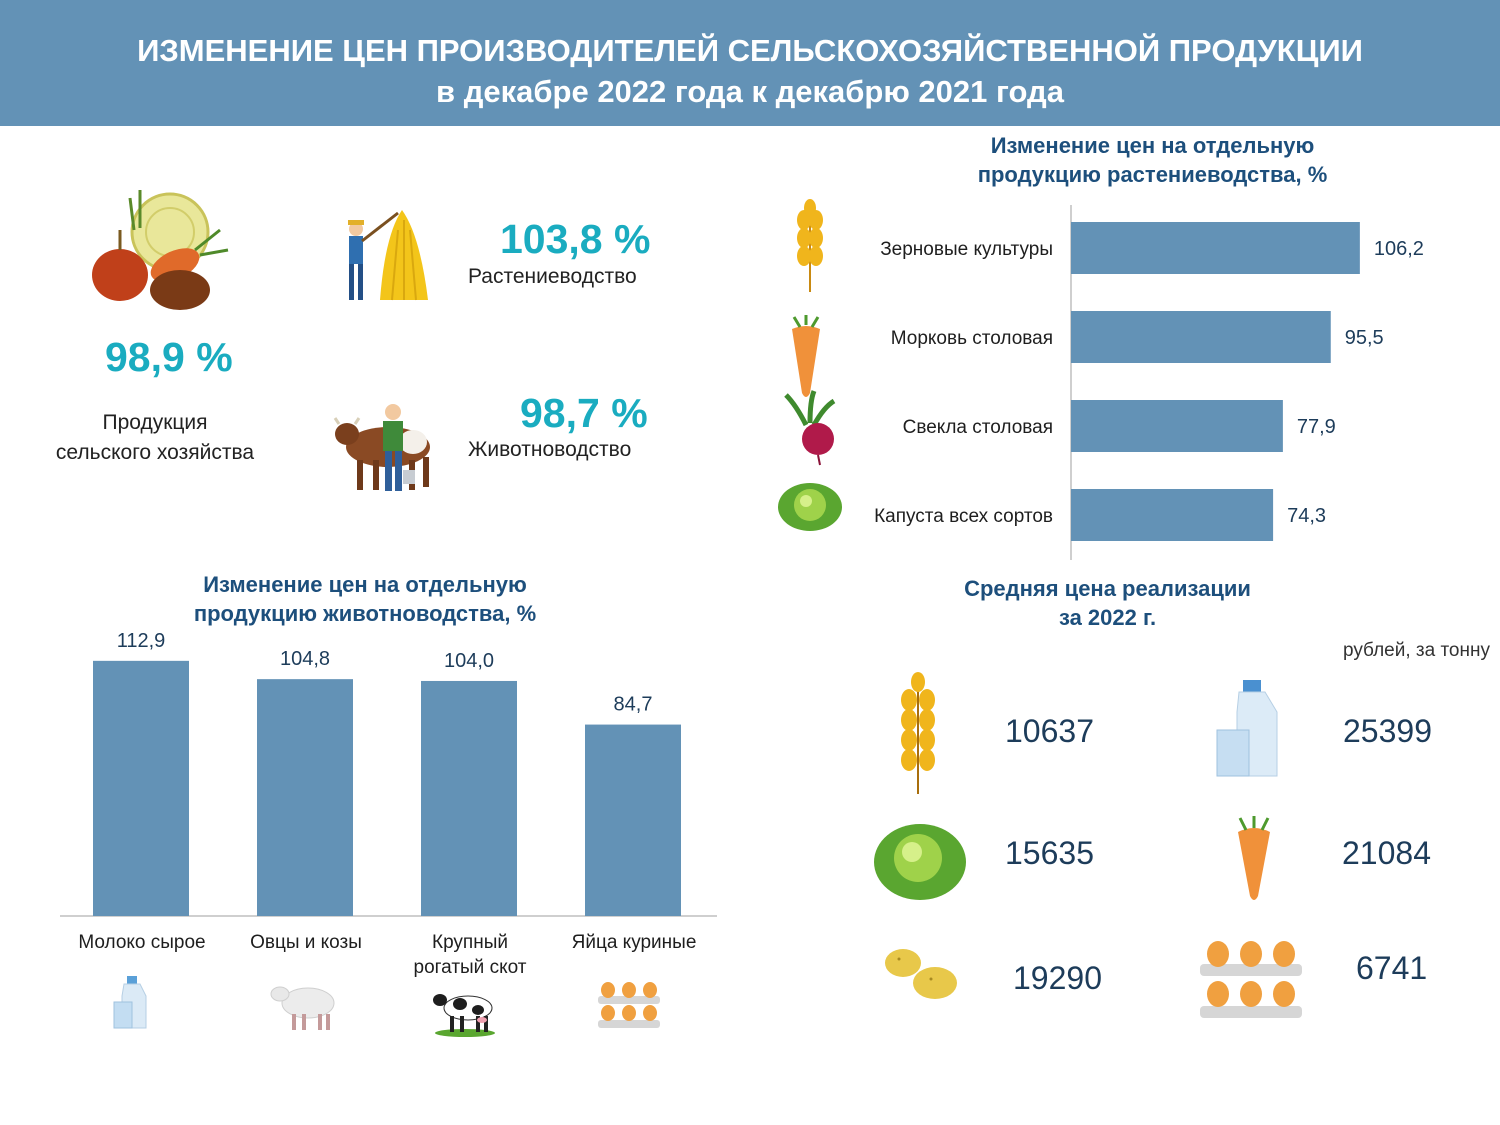  I want to click on total-percent: 98,9 %, so click(169, 357).